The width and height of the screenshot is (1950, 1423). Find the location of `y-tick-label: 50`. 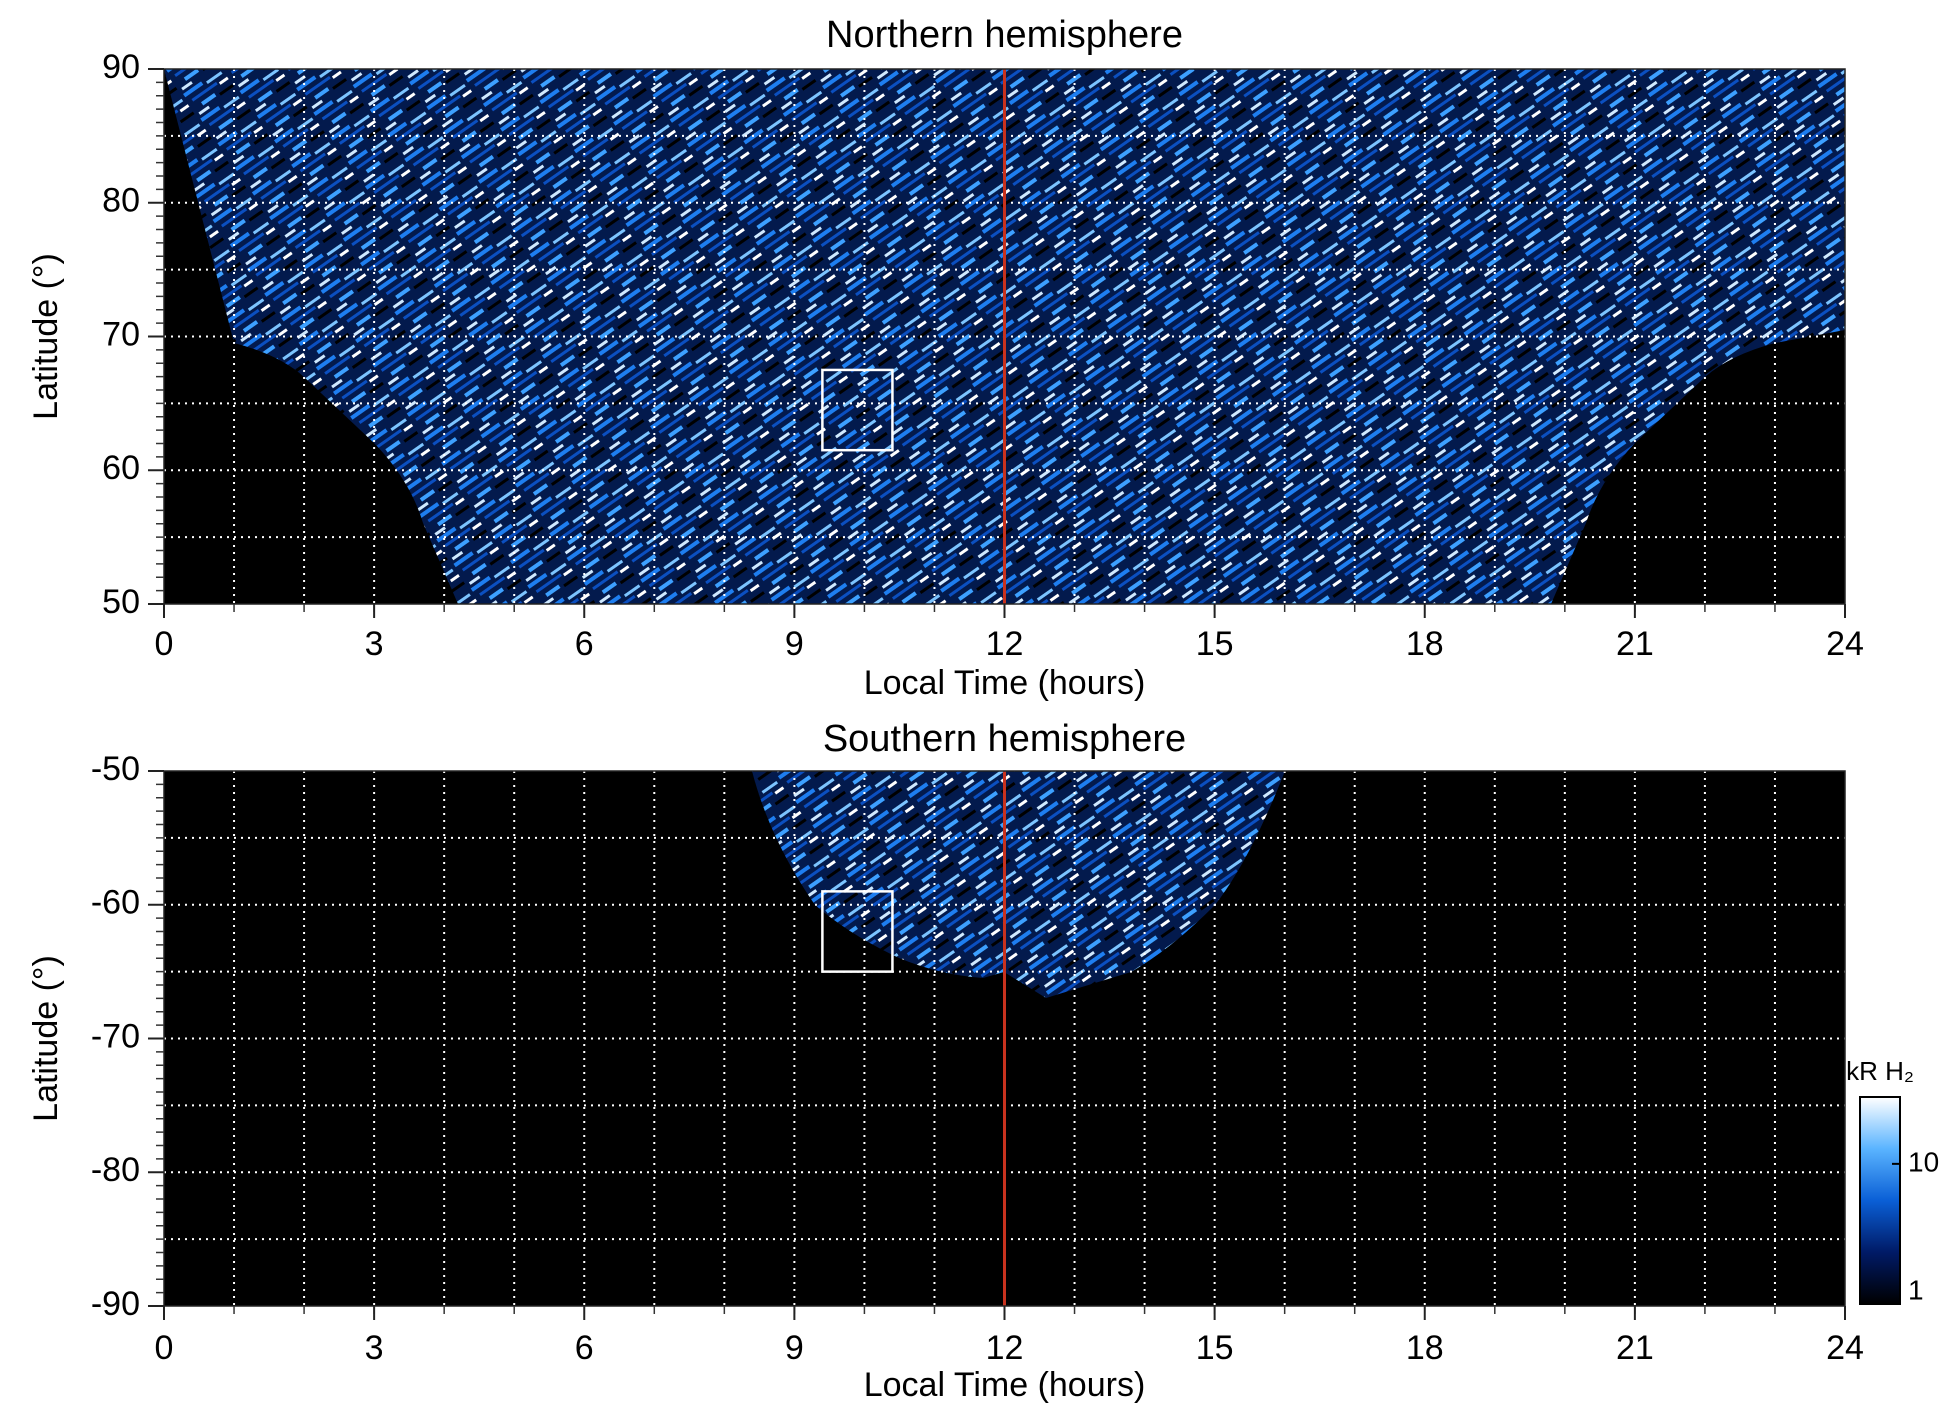

y-tick-label: 50 is located at coordinates (121, 602).